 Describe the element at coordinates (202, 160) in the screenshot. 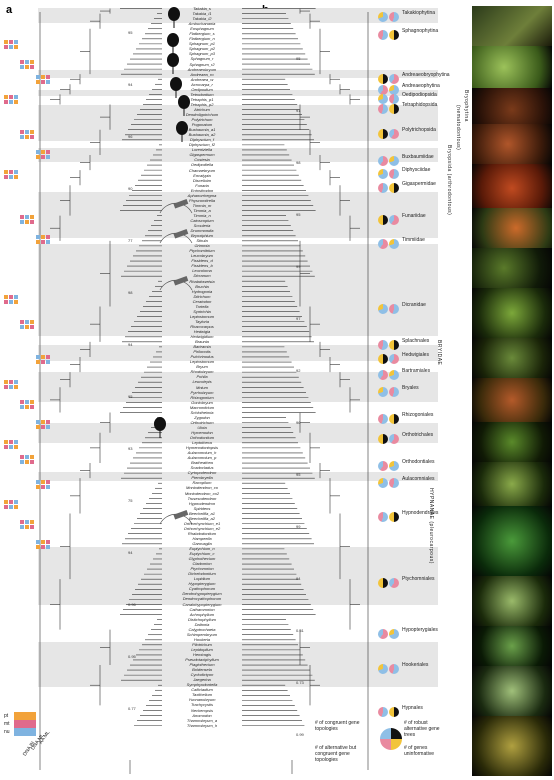

I see `taxon-label: Costesia` at that location.